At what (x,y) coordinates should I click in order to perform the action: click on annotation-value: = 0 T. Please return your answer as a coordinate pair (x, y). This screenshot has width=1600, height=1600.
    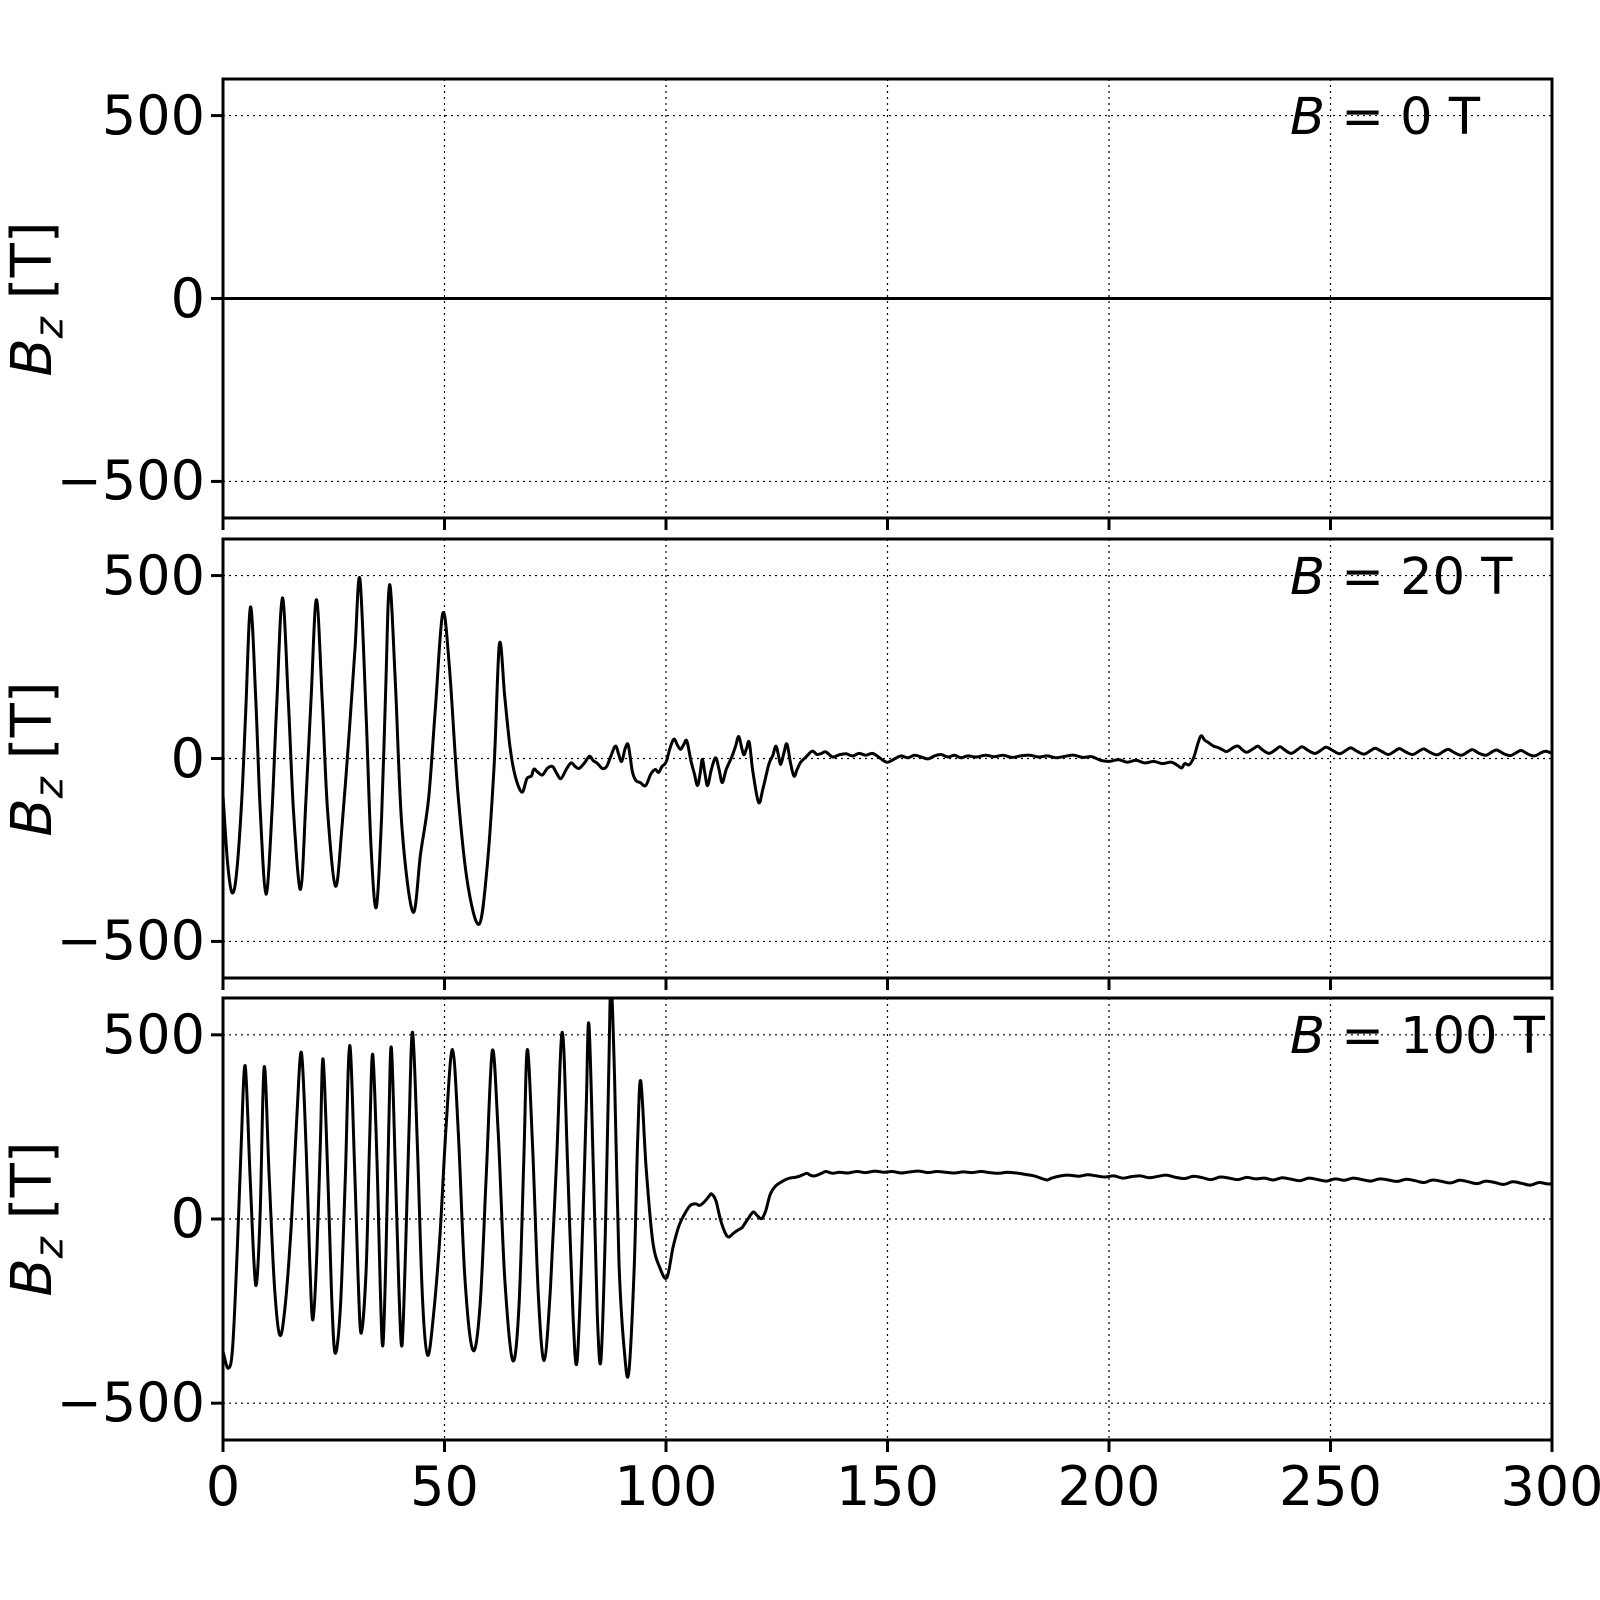
    Looking at the image, I should click on (1402, 117).